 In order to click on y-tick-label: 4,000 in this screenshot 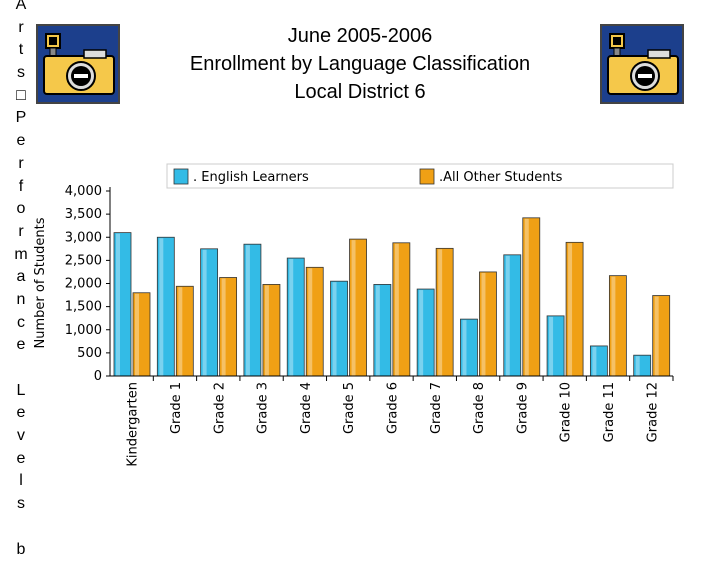, I will do `click(83, 191)`.